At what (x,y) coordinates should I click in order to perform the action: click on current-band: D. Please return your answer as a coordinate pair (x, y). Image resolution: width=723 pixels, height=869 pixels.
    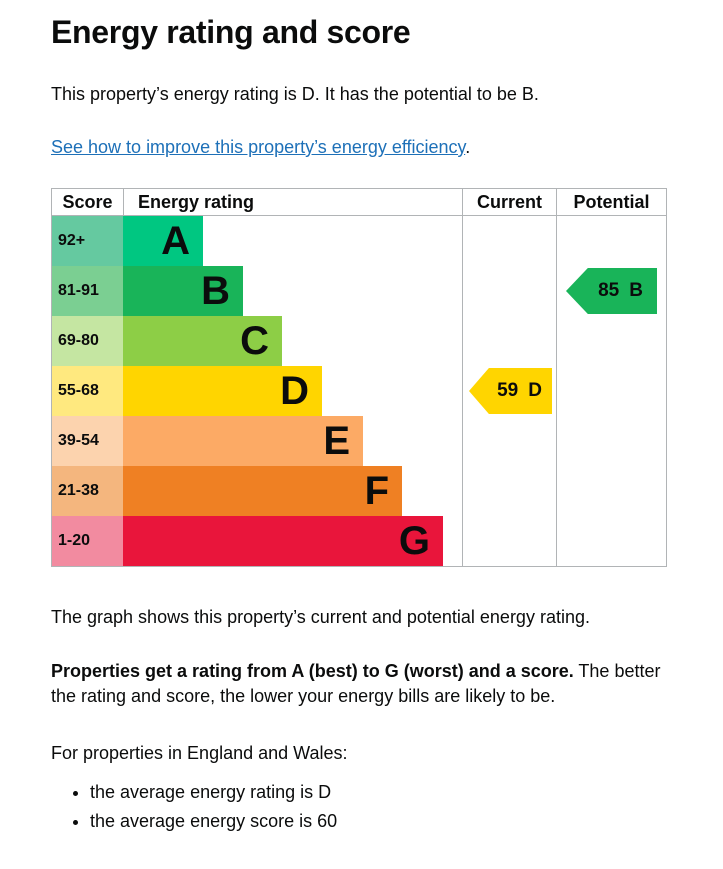
    Looking at the image, I should click on (535, 390).